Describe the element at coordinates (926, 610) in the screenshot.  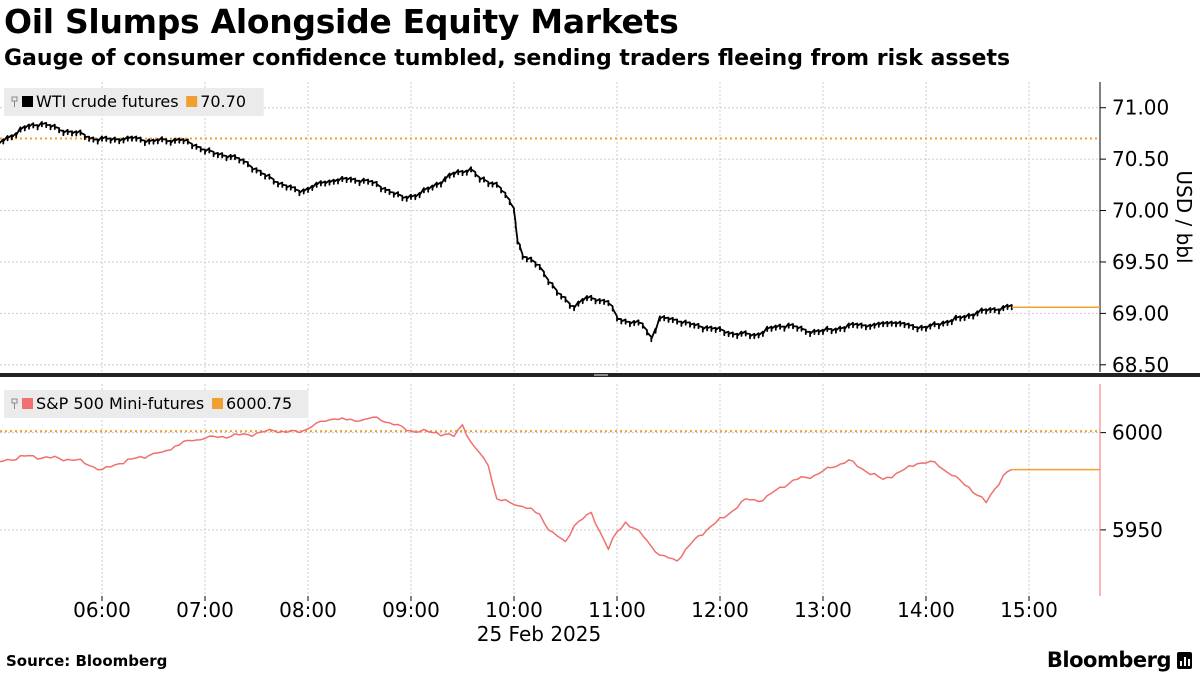
I see `x-tick-label: 14:00` at that location.